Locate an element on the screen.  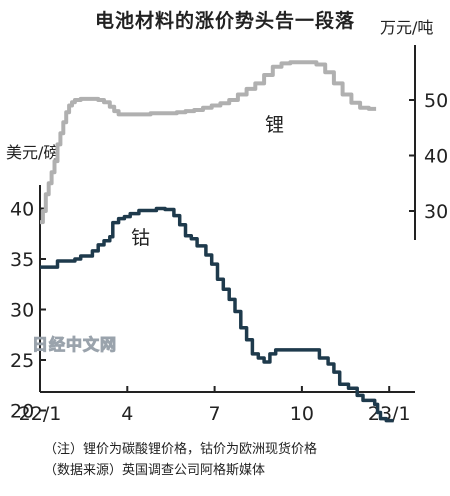
right-tick-label: 50 is located at coordinates (436, 101).